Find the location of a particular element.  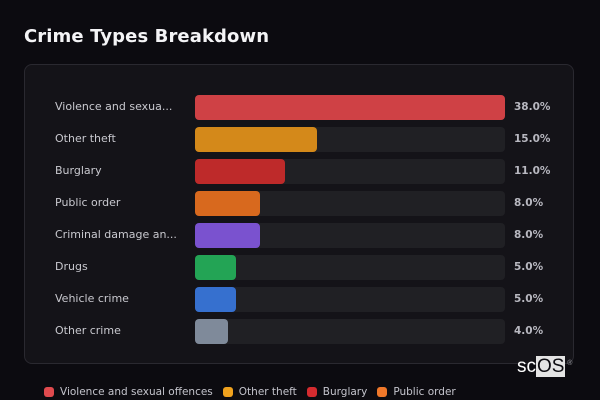

legend-item: Violence and sexual offences is located at coordinates (128, 392).